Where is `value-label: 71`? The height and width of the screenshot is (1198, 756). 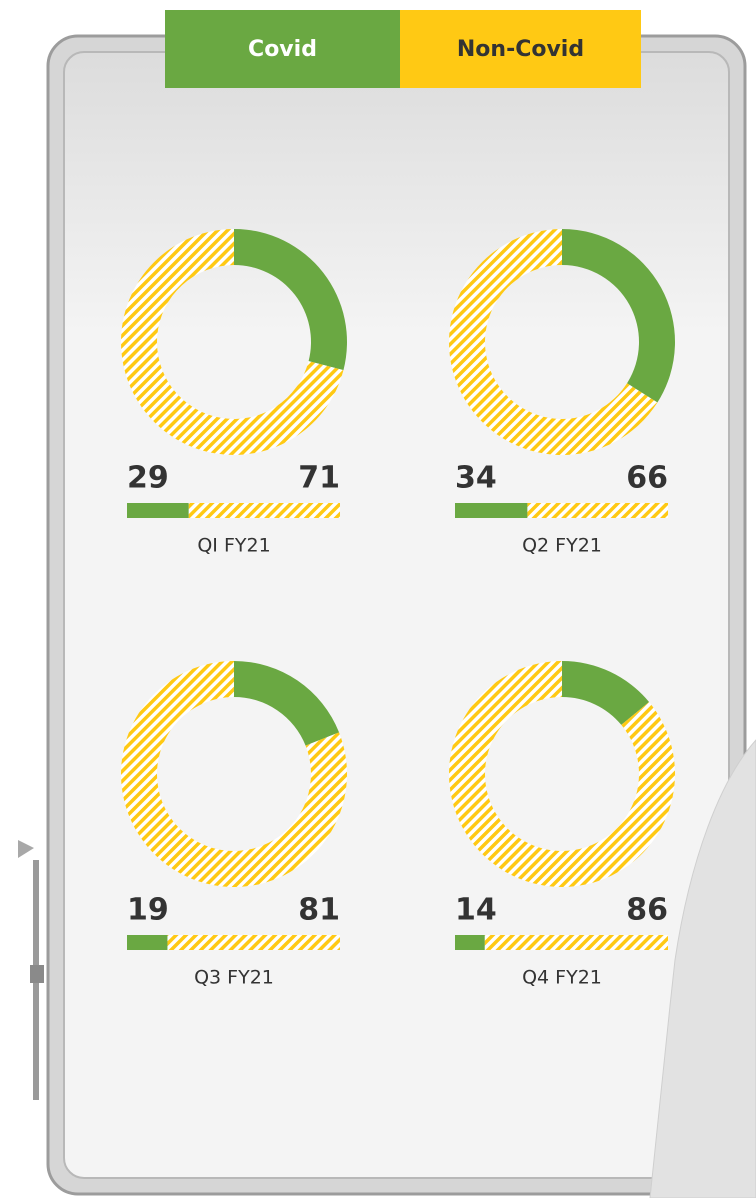
value-label: 71 is located at coordinates (319, 478).